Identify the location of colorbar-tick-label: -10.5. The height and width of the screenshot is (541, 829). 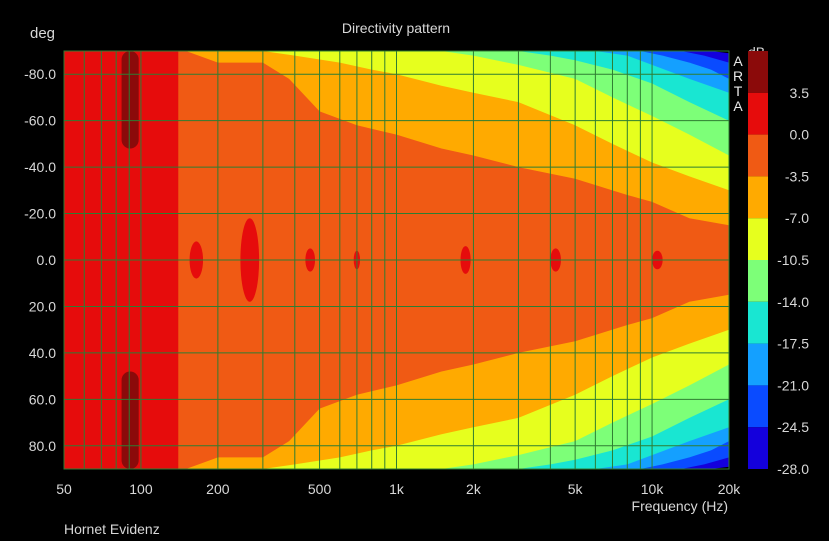
(793, 260).